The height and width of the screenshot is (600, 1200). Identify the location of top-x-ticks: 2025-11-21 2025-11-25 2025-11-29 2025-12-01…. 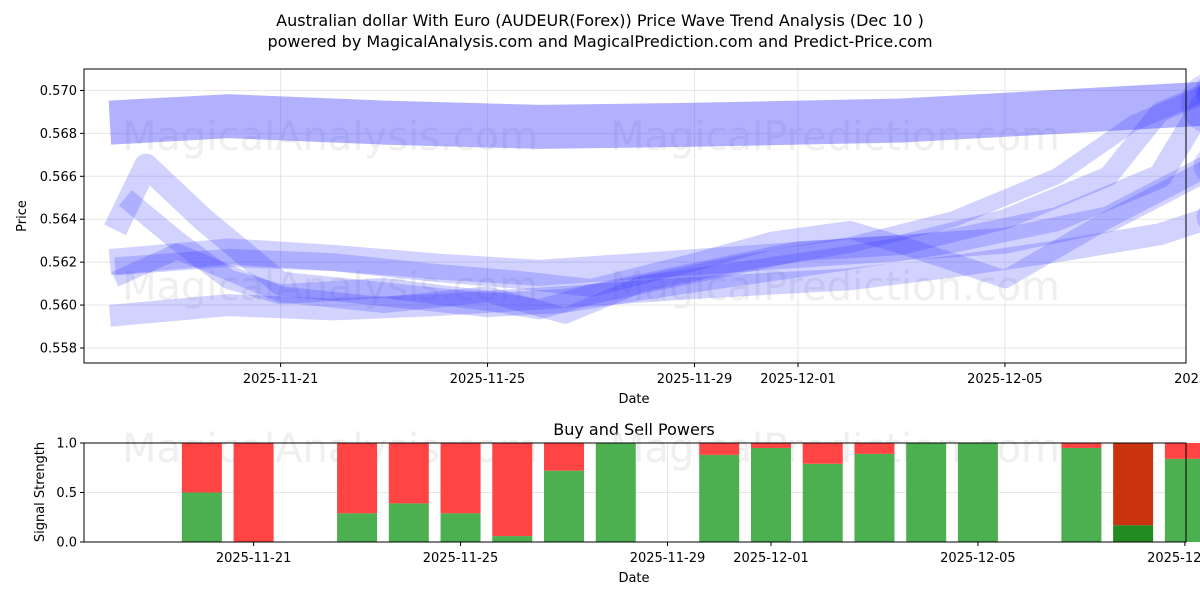
(721, 375).